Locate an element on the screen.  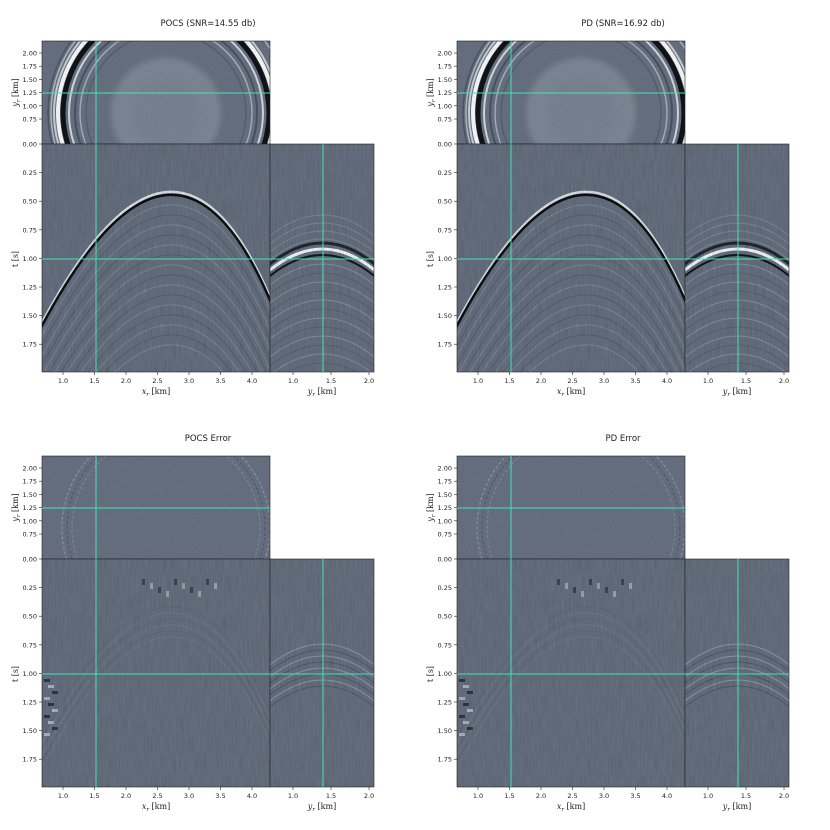
section-yr is located at coordinates (737, 258).